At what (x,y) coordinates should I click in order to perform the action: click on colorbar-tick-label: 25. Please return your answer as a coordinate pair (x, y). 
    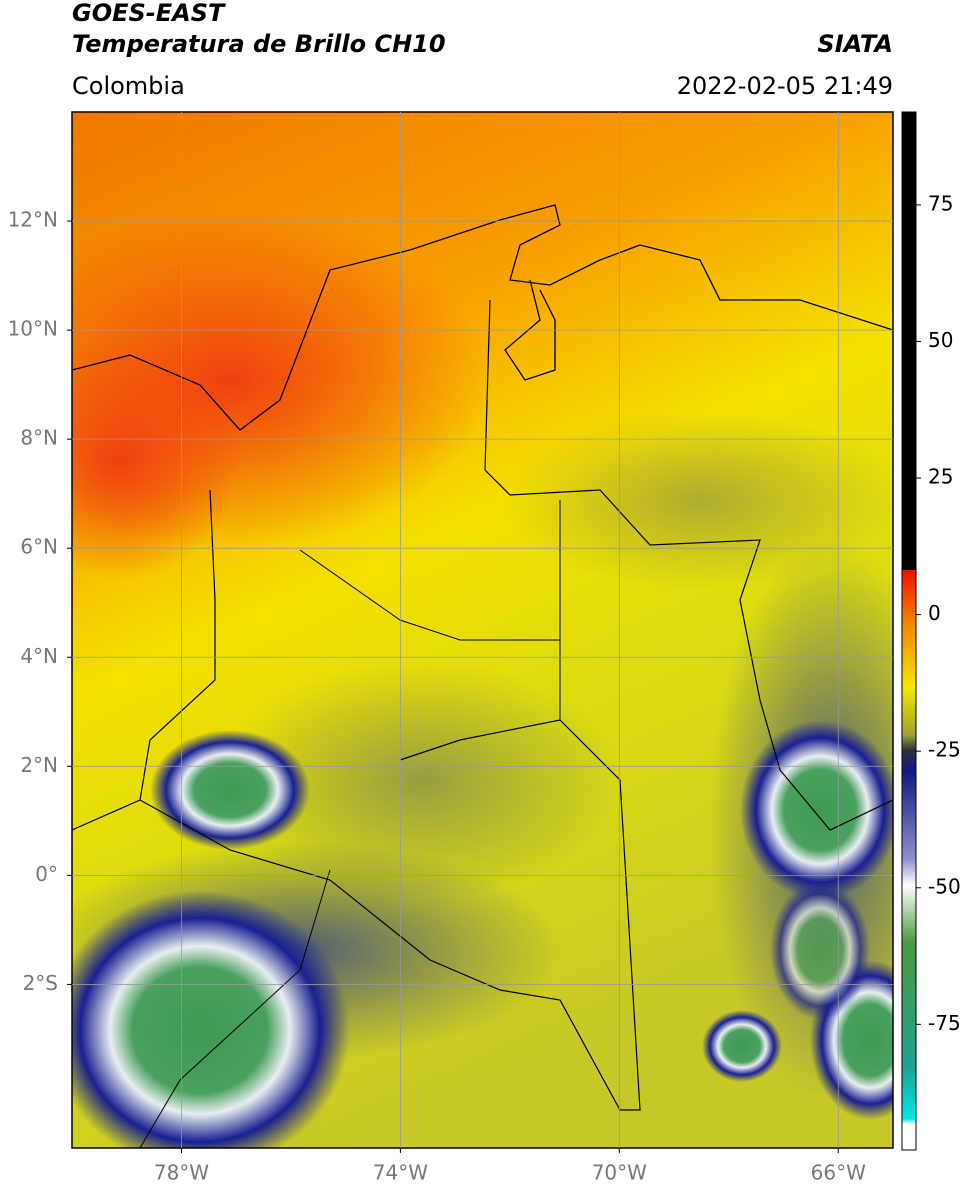
    Looking at the image, I should click on (940, 477).